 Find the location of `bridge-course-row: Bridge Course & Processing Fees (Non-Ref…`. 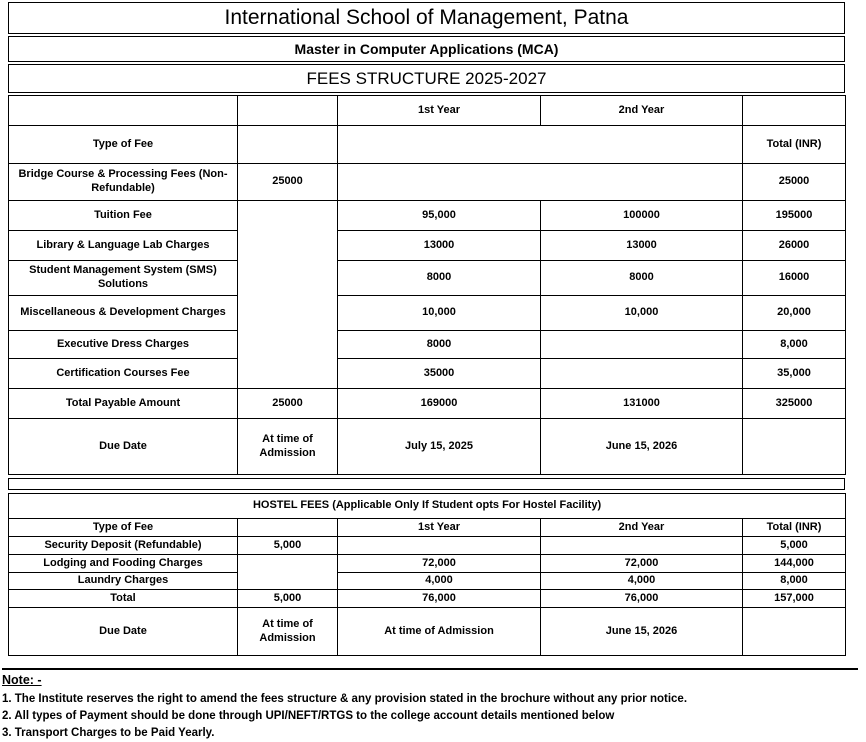

bridge-course-row: Bridge Course & Processing Fees (Non-Ref… is located at coordinates (427, 182).